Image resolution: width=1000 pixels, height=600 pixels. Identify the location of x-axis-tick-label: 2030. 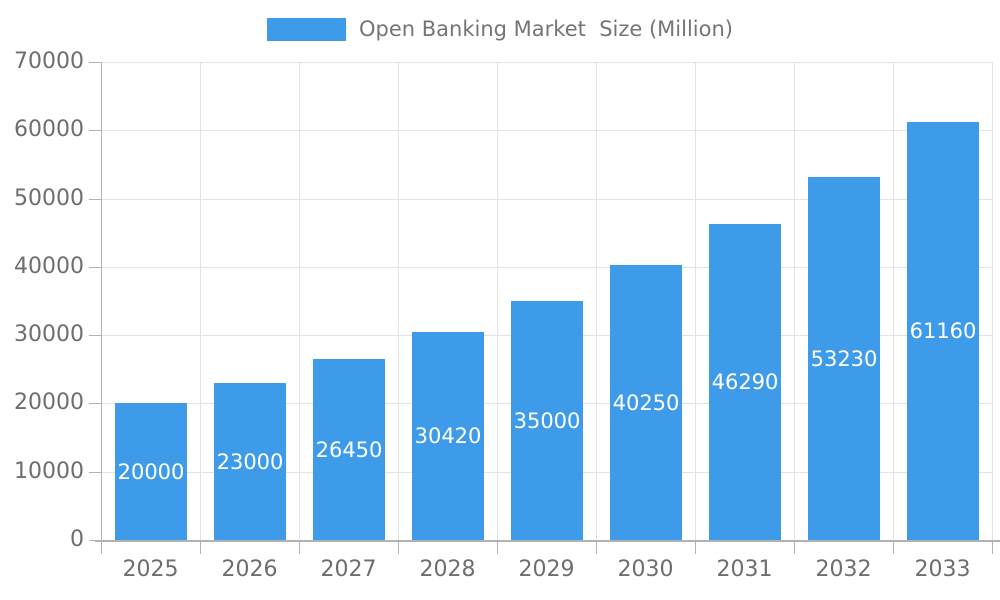
(645, 569).